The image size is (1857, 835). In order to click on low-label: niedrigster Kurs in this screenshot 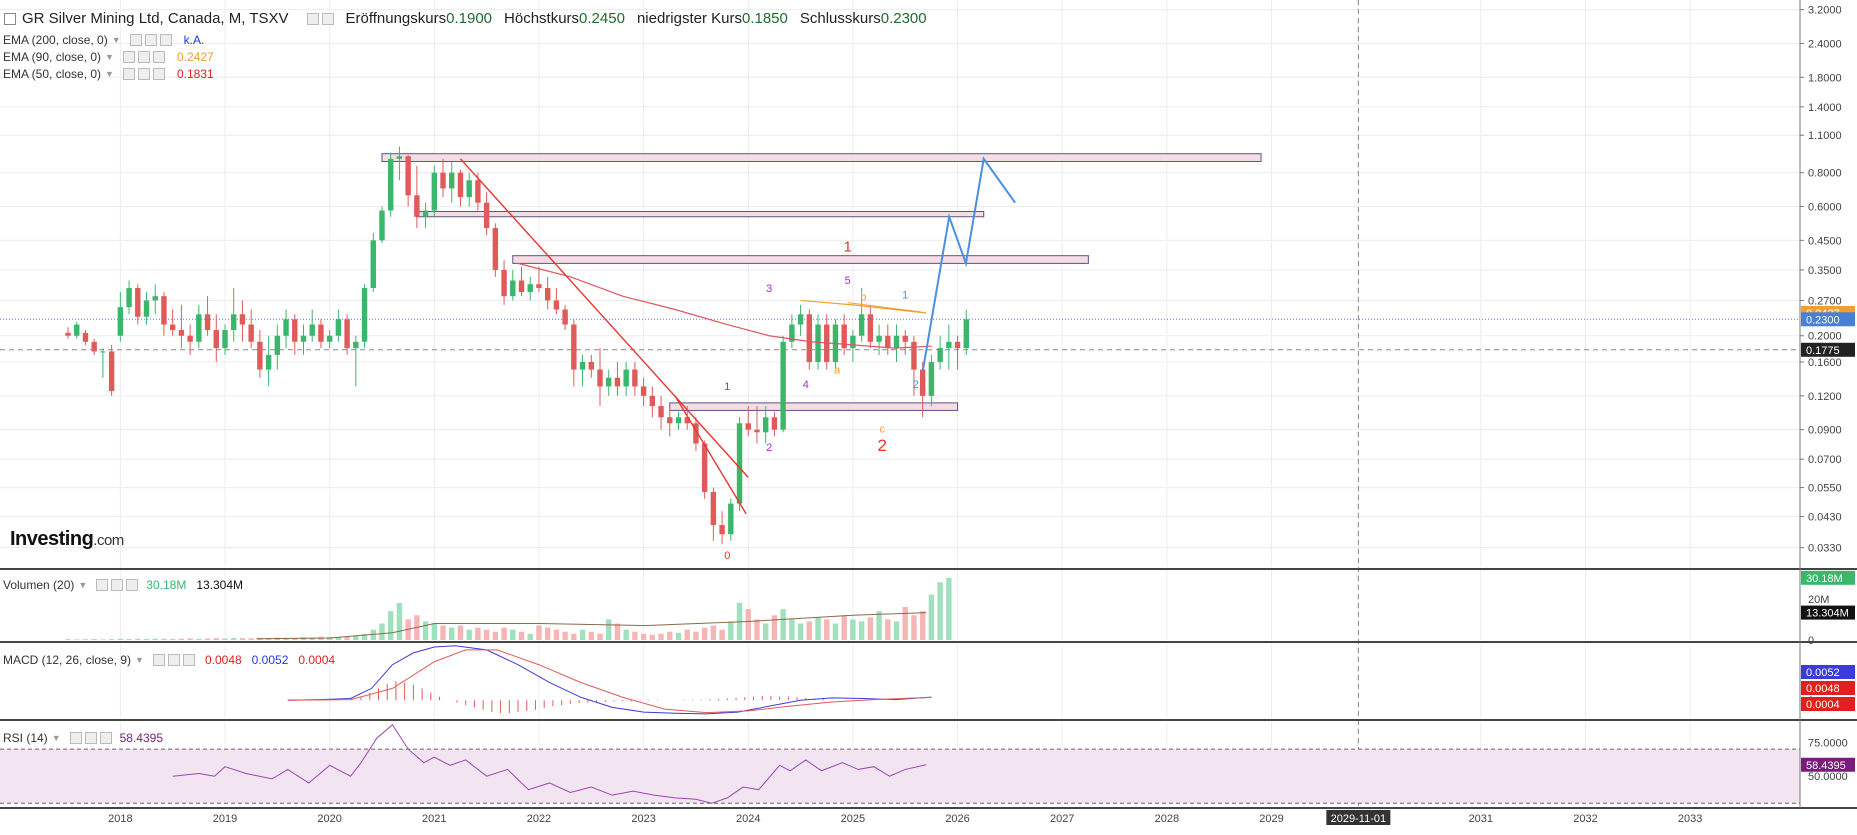, I will do `click(689, 18)`.